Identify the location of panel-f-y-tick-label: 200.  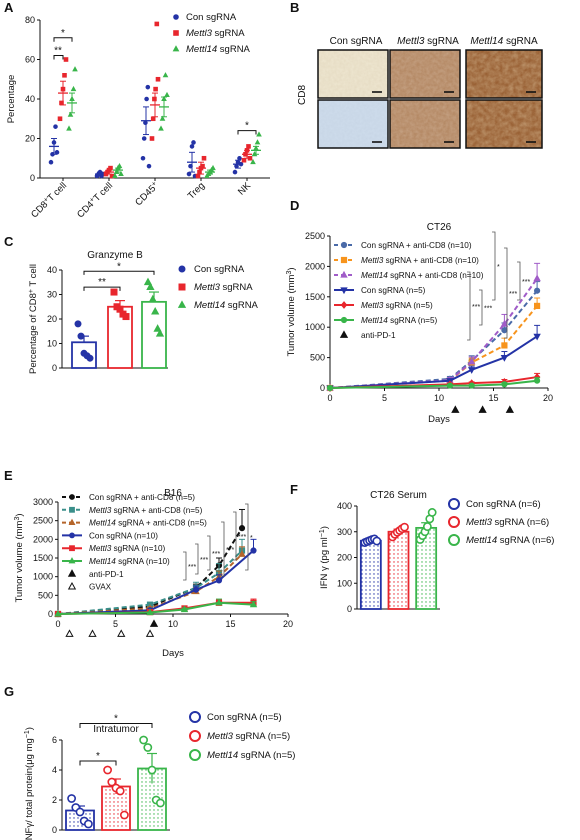
(344, 558).